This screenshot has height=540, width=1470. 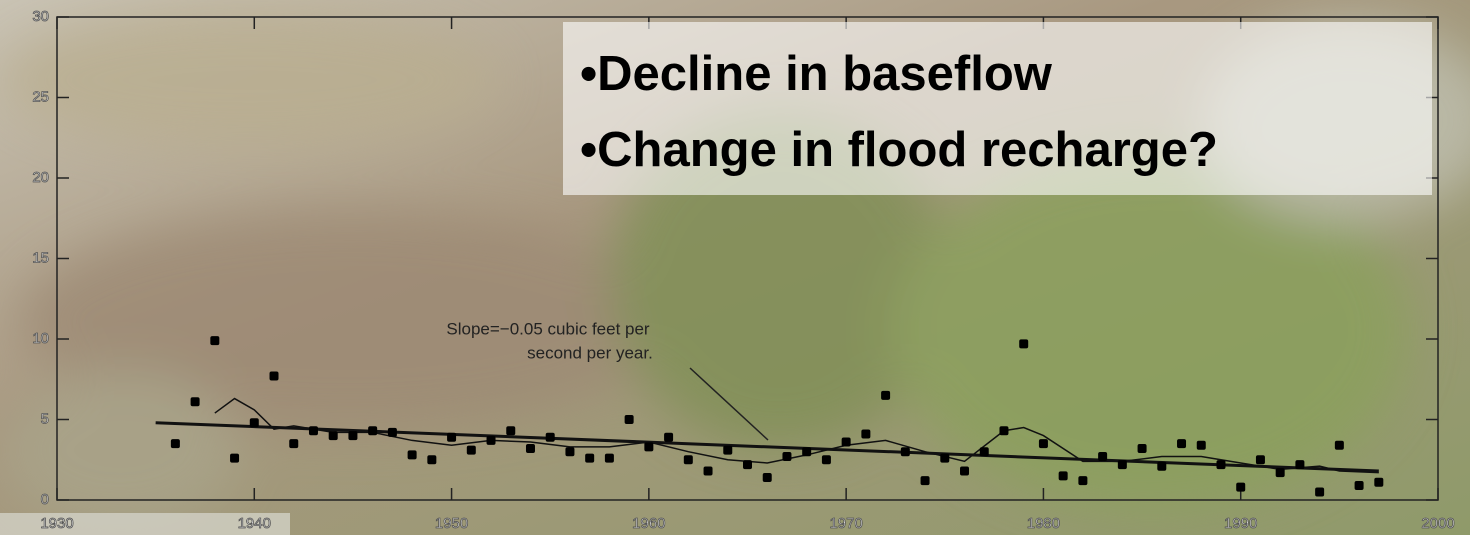 I want to click on y-tick-label: 20, so click(x=40, y=177).